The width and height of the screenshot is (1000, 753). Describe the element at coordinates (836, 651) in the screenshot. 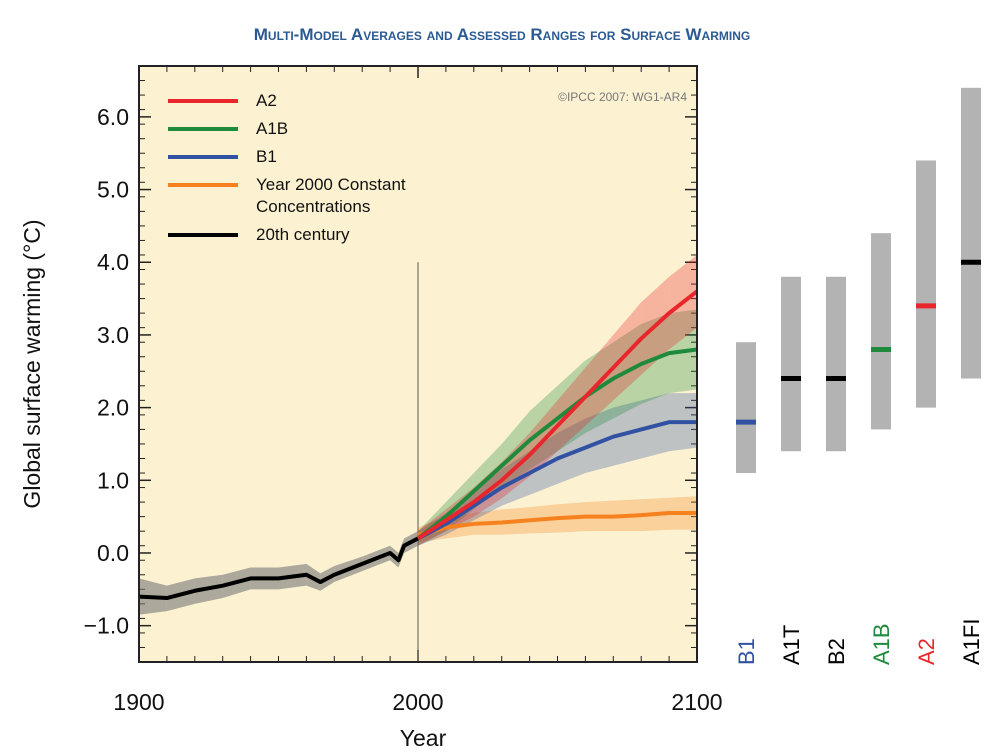

I see `range-label: B2` at that location.